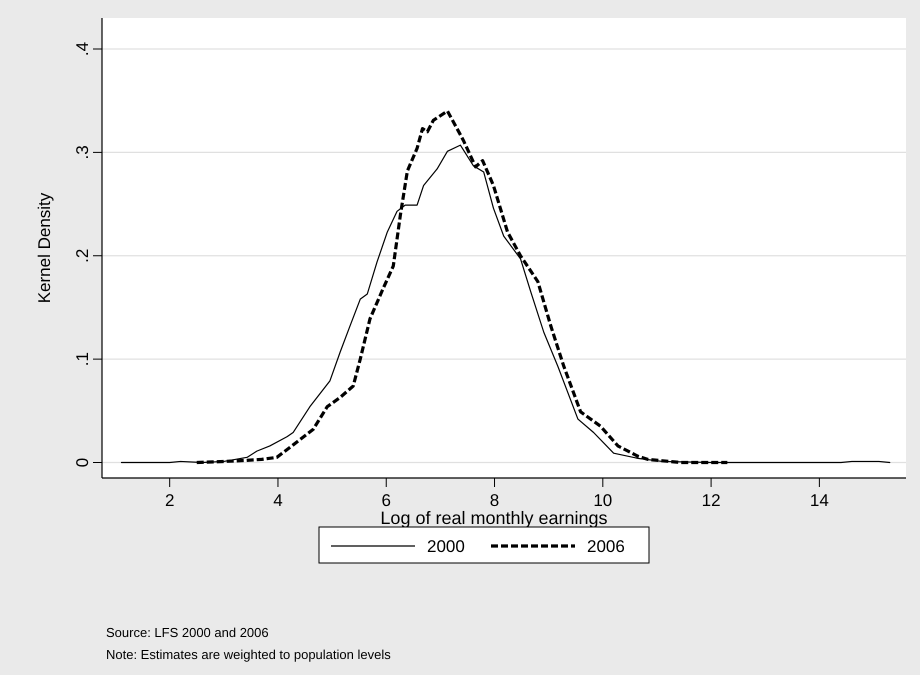  Describe the element at coordinates (606, 546) in the screenshot. I see `legend-label: 2006` at that location.